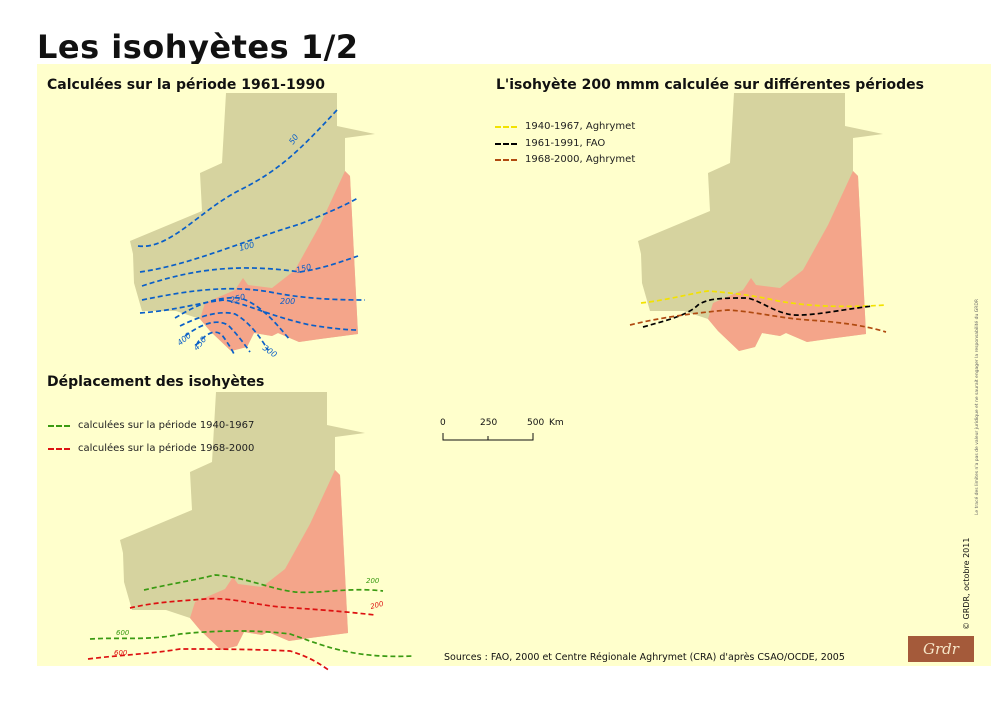  What do you see at coordinates (121, 653) in the screenshot?
I see `map3-label-600-red: 600` at bounding box center [121, 653].